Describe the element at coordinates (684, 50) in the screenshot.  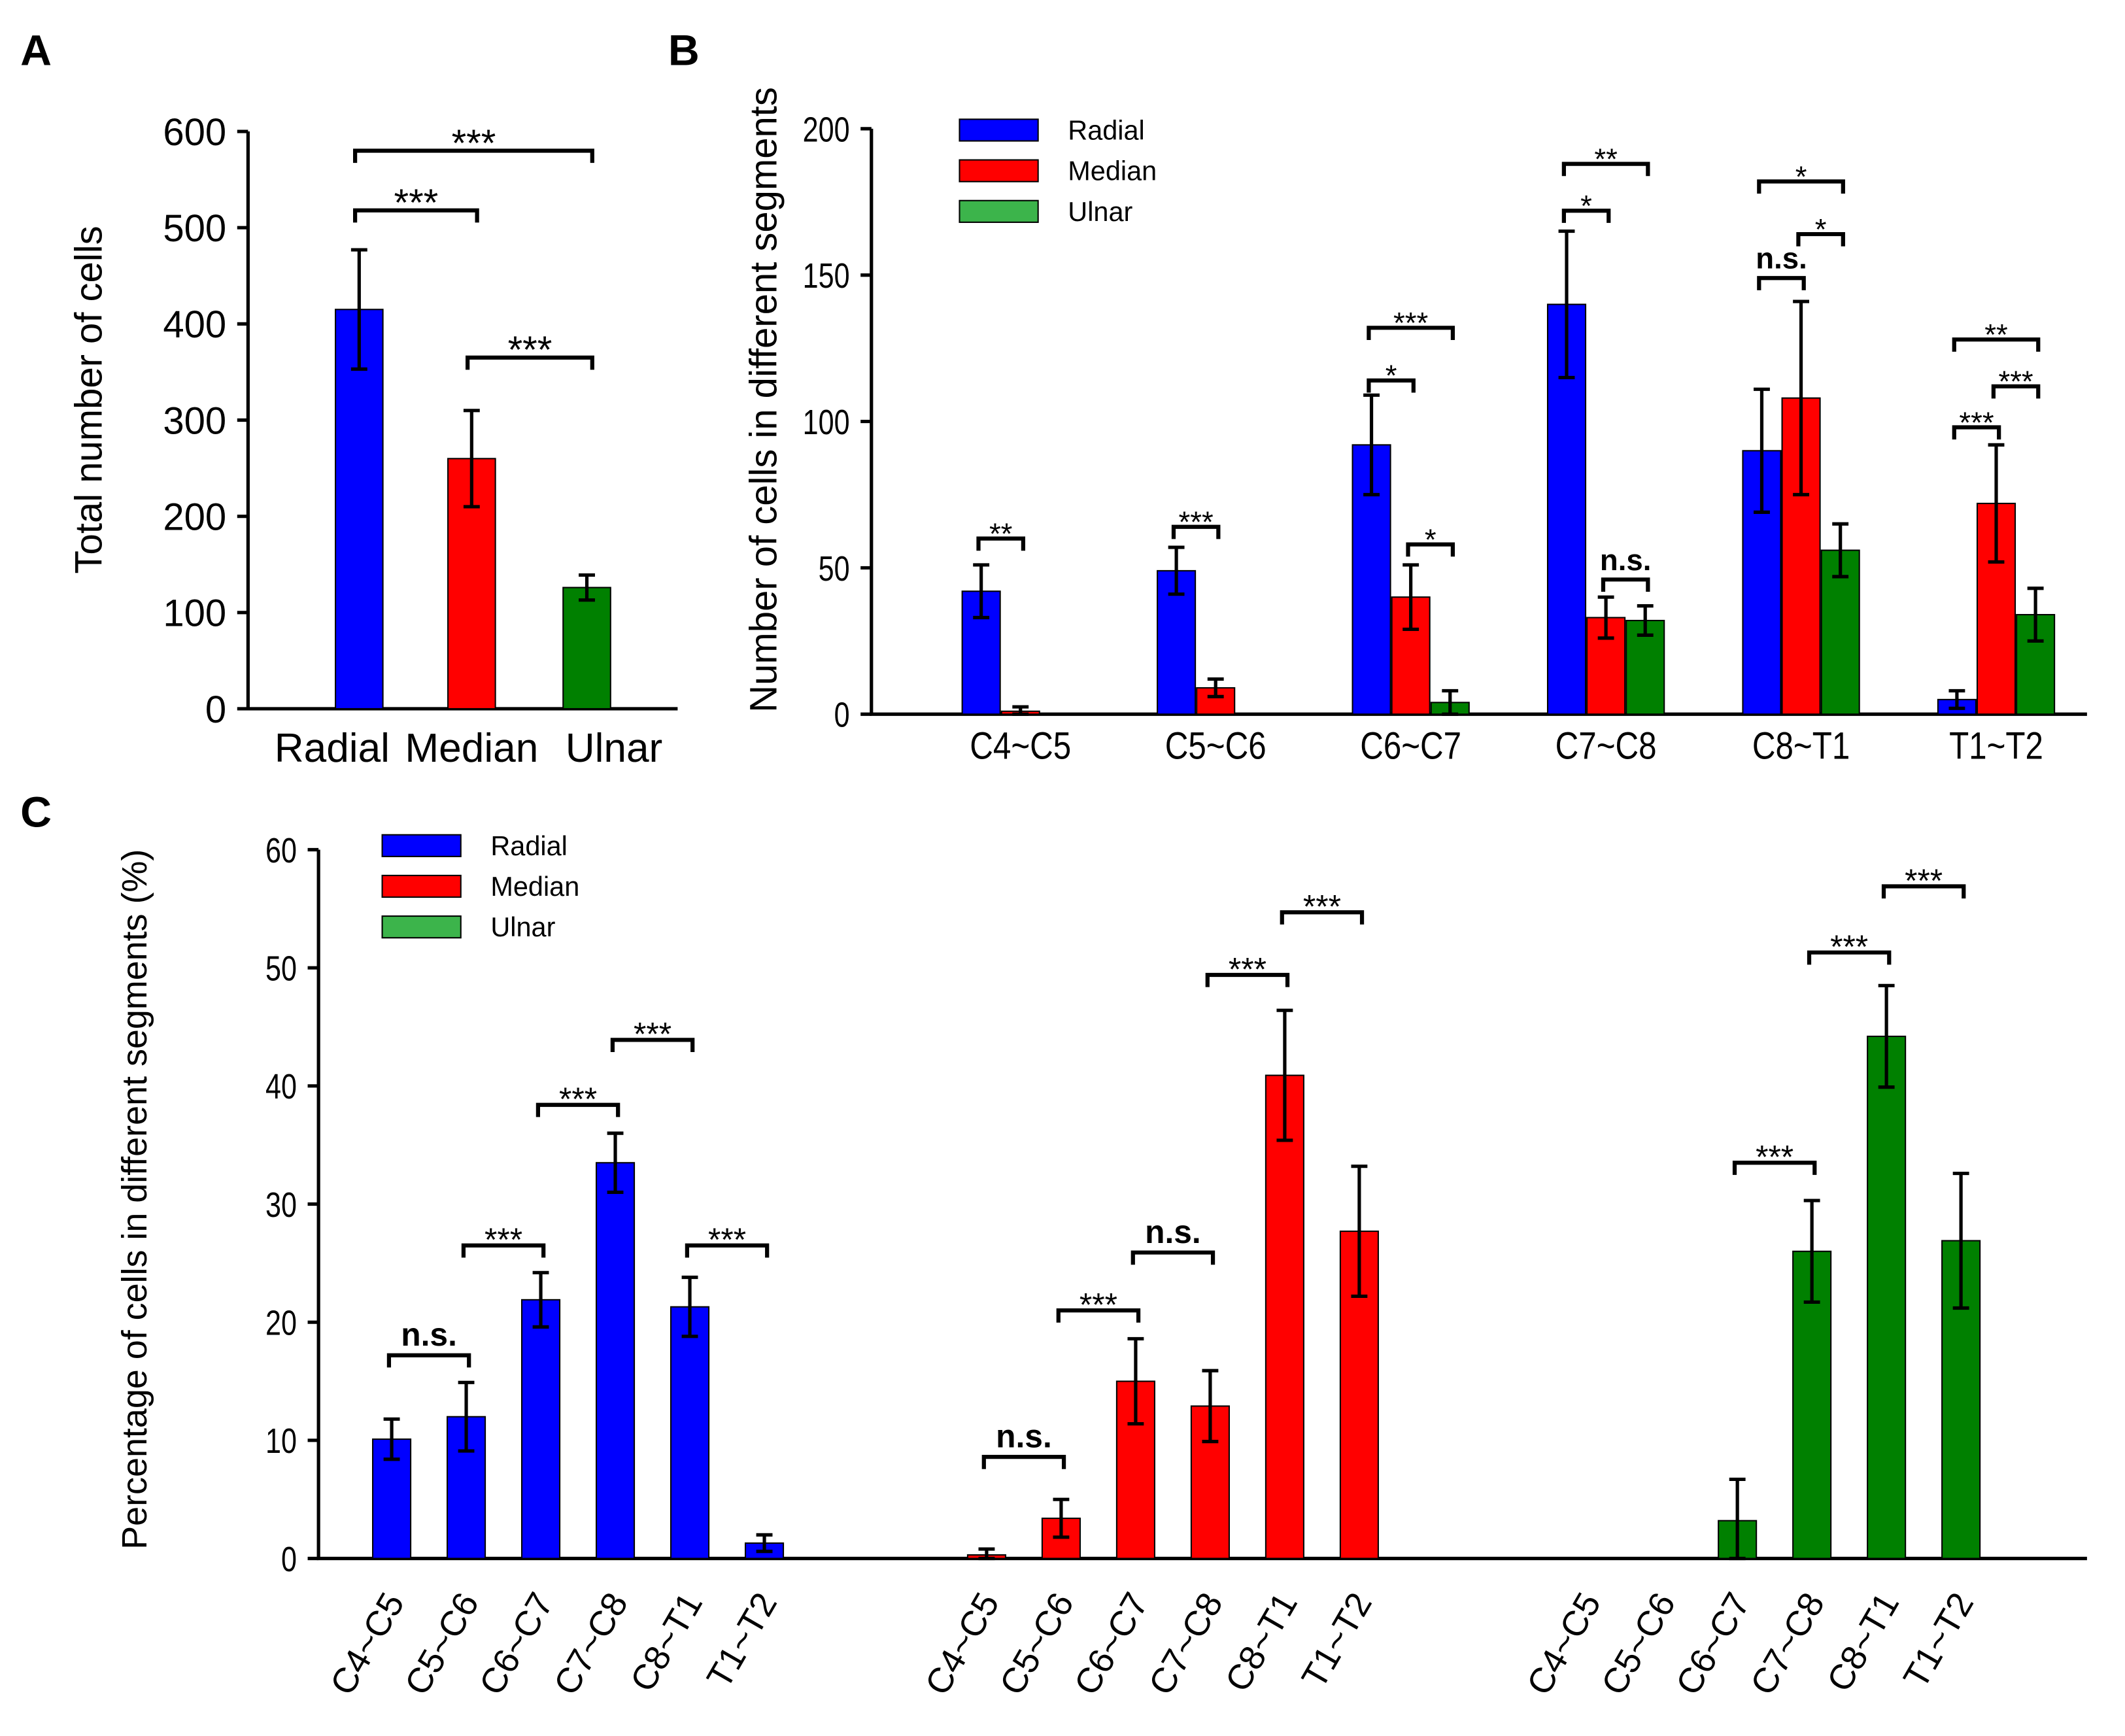
I see `panel-label-b: B` at that location.